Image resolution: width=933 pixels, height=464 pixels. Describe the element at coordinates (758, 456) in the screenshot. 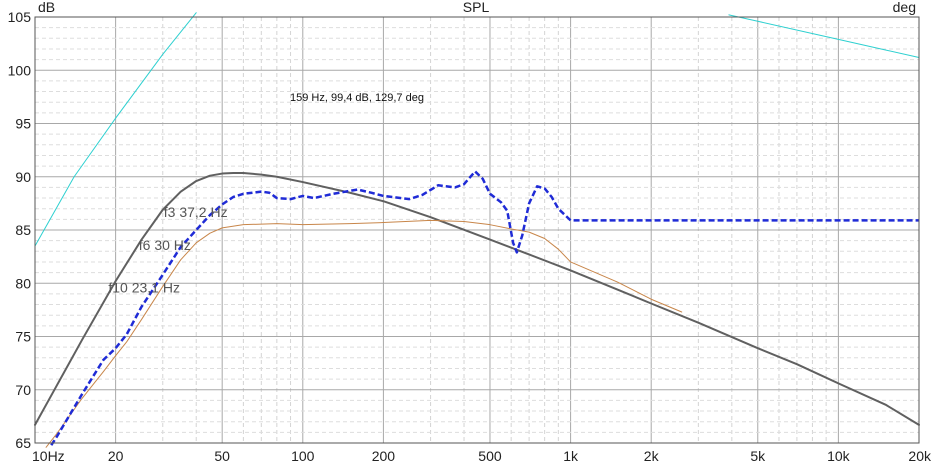

I see `x-tick-label: 5k` at that location.